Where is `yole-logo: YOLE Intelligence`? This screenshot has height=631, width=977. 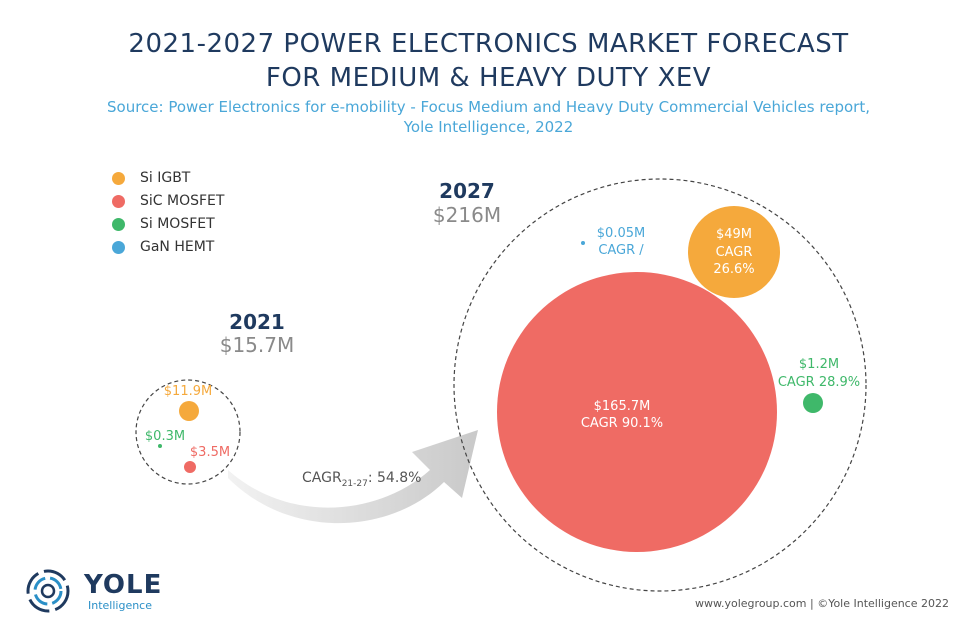 yole-logo: YOLE Intelligence is located at coordinates (111, 593).